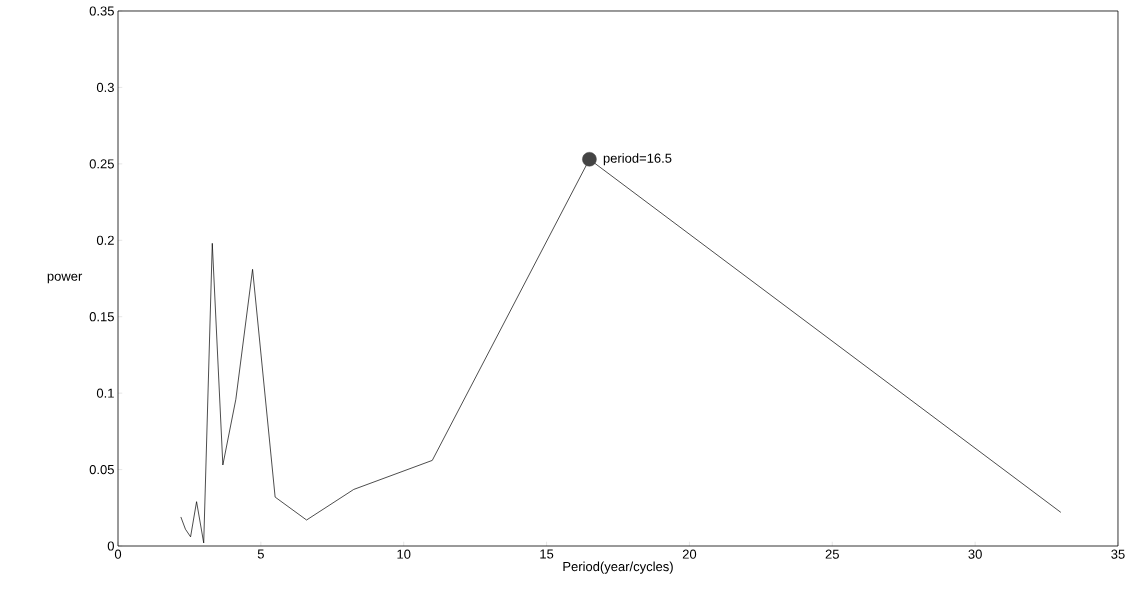 This screenshot has width=1134, height=600. Describe the element at coordinates (110, 546) in the screenshot. I see `y-tick-label: 0` at that location.